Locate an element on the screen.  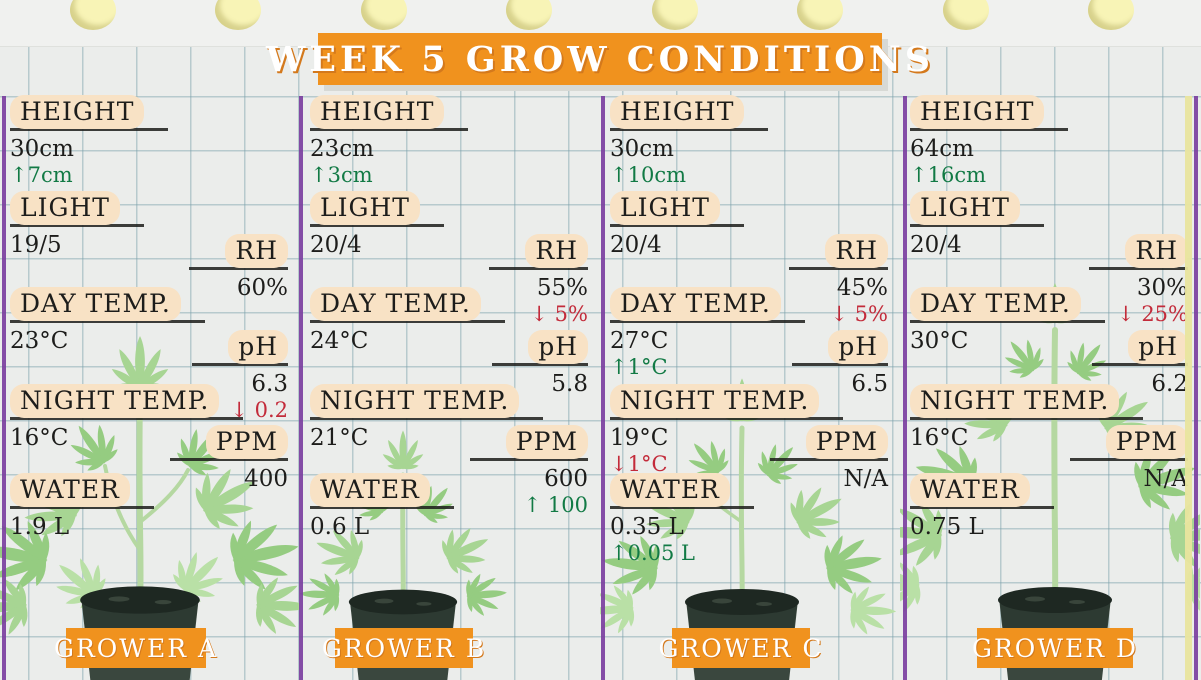
stat-water: WATER 0.6 L is located at coordinates (382, 507).